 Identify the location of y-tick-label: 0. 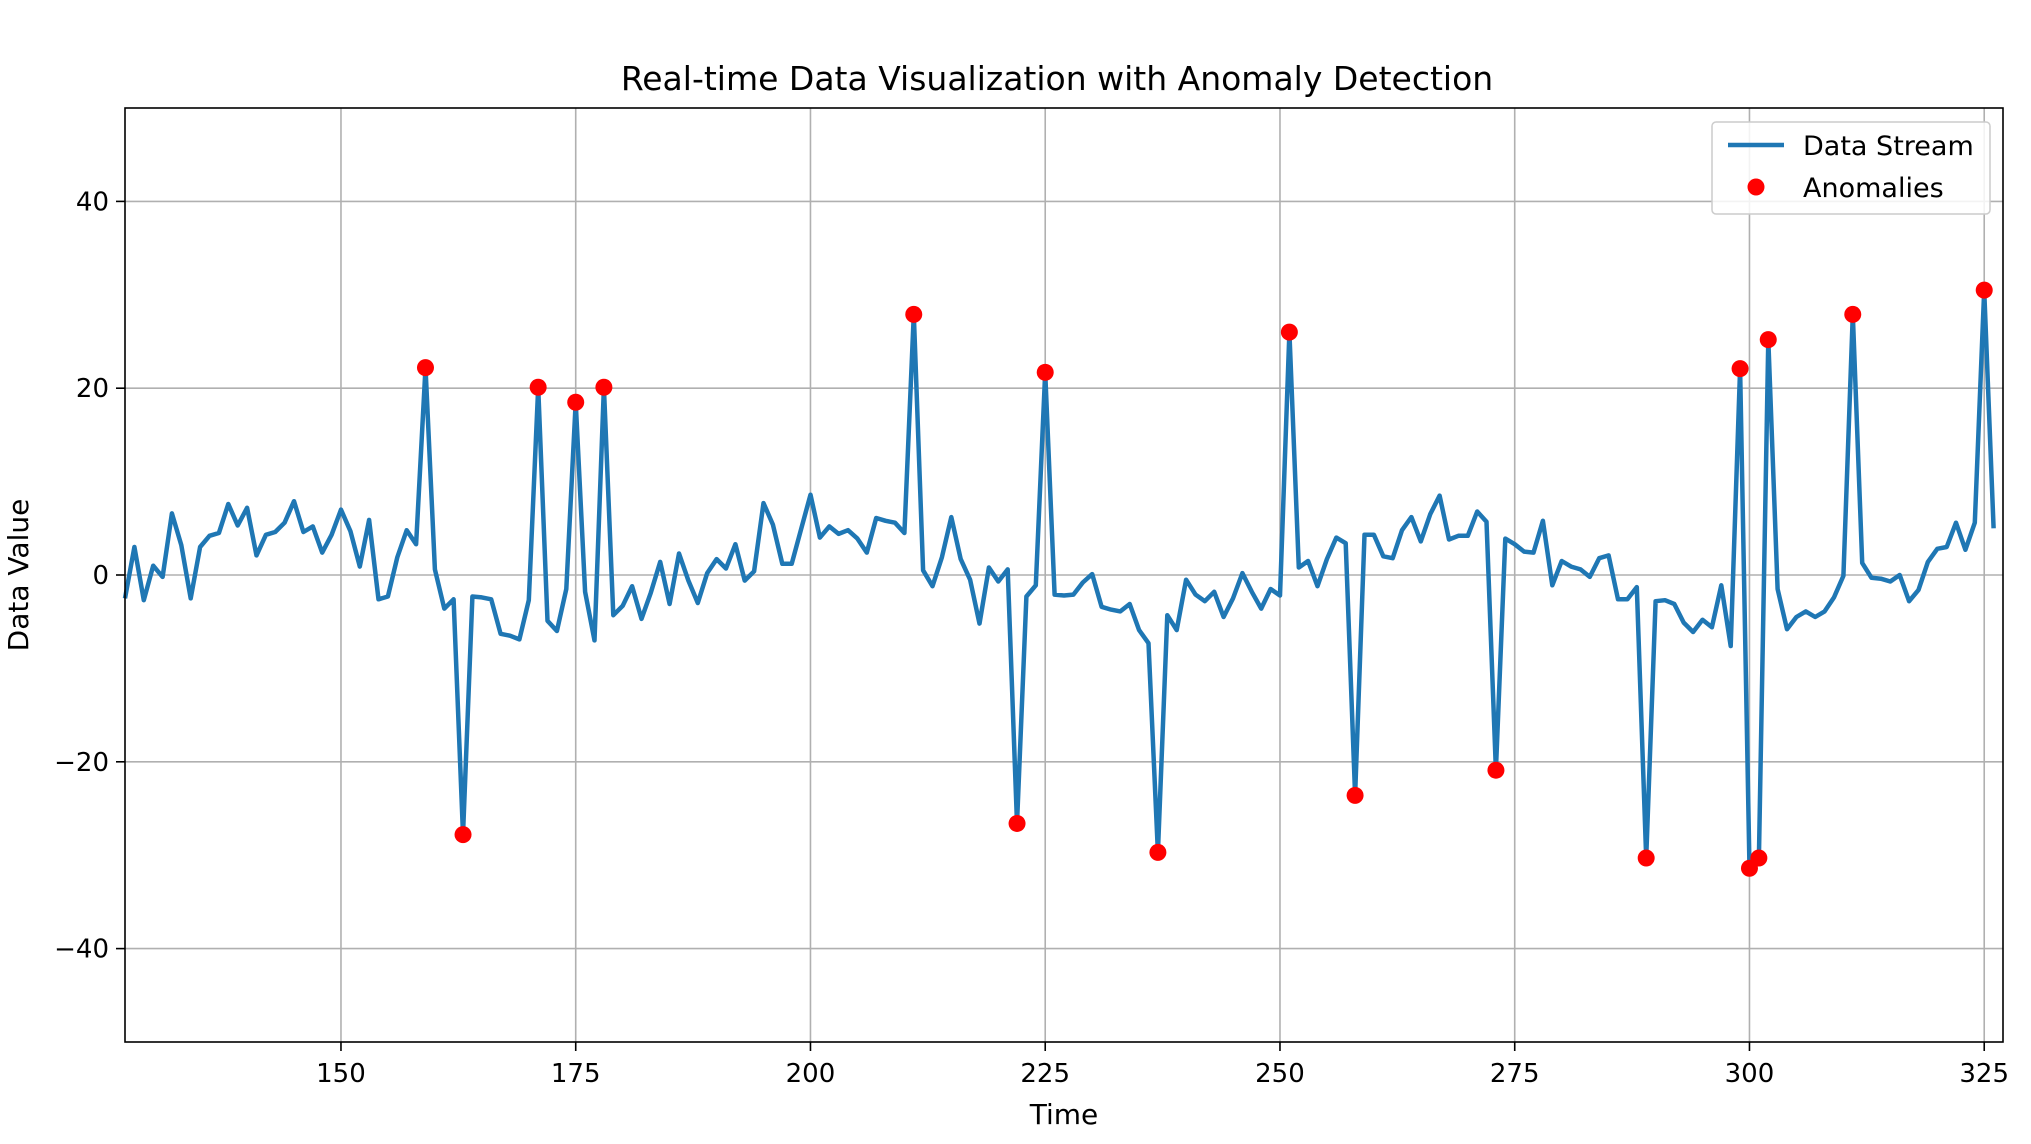
(100, 576).